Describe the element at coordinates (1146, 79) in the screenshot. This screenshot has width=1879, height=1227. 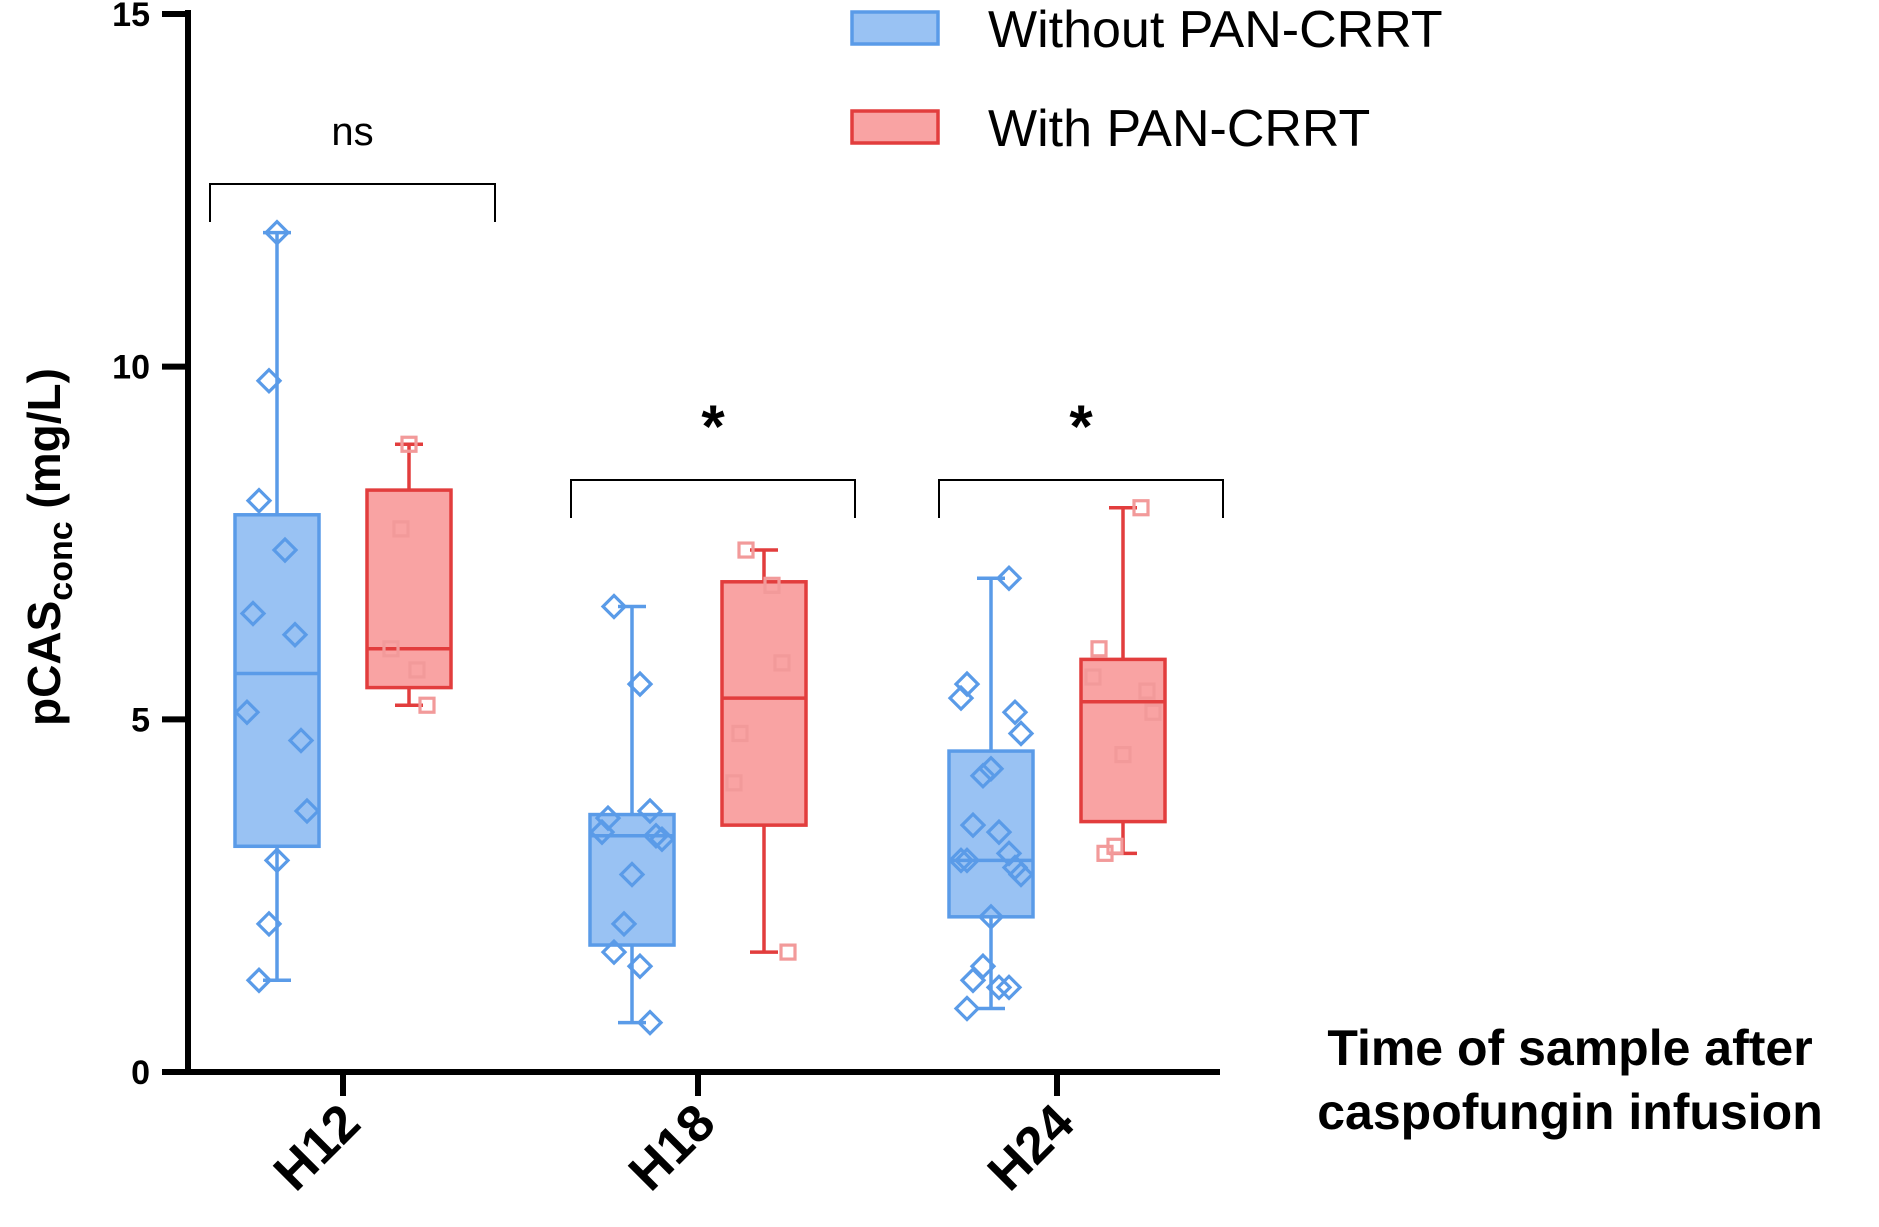
I see `legend: Without PAN-CRRT With PAN-CRRT` at that location.